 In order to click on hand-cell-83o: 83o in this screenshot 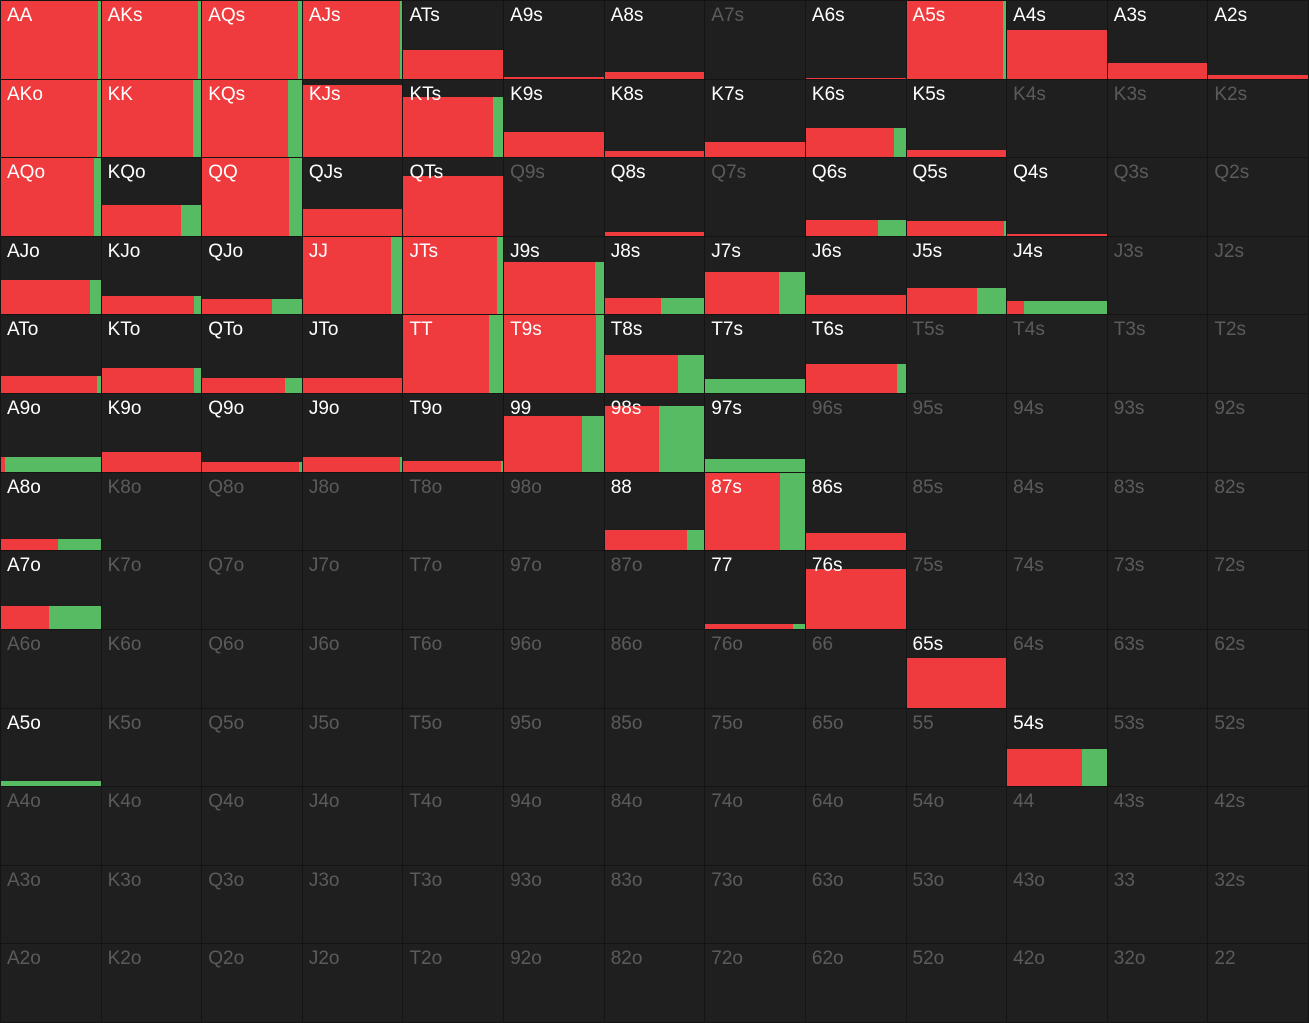, I will do `click(654, 904)`.